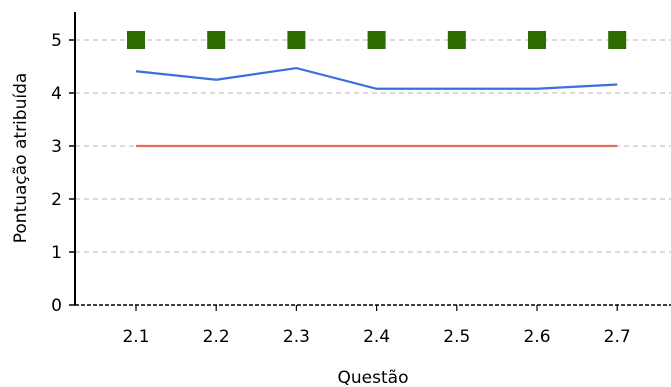 The width and height of the screenshot is (671, 387). I want to click on x-tick-layer: 2.1 2.2 2.3 2.4 2.5 2.6 2.7, so click(376, 326).